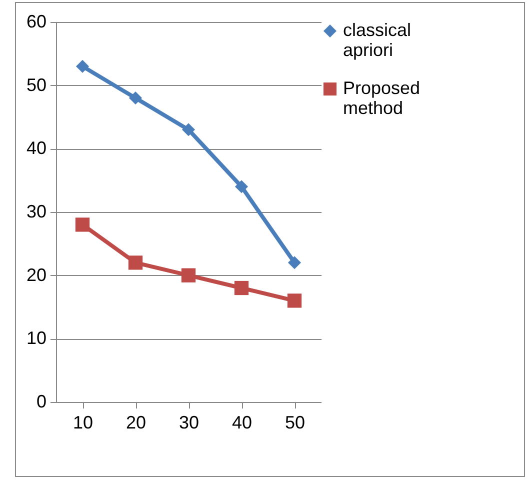  I want to click on legend-label: Proposed method, so click(381, 98).